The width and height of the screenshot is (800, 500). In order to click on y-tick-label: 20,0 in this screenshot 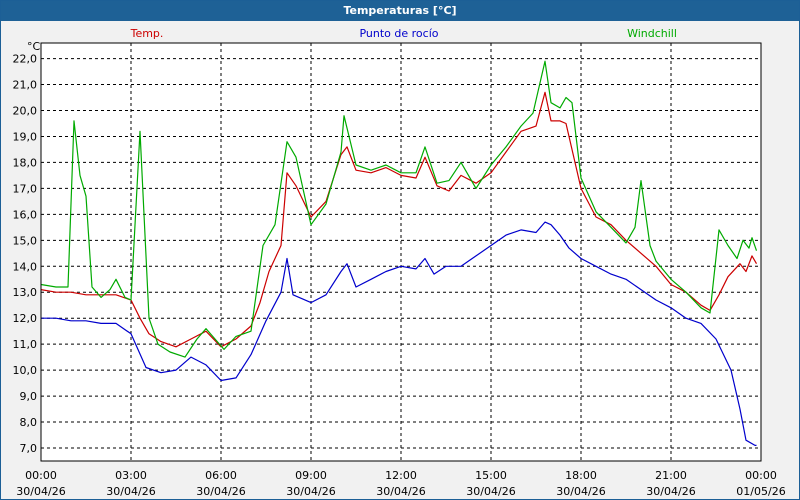, I will do `click(25, 111)`.